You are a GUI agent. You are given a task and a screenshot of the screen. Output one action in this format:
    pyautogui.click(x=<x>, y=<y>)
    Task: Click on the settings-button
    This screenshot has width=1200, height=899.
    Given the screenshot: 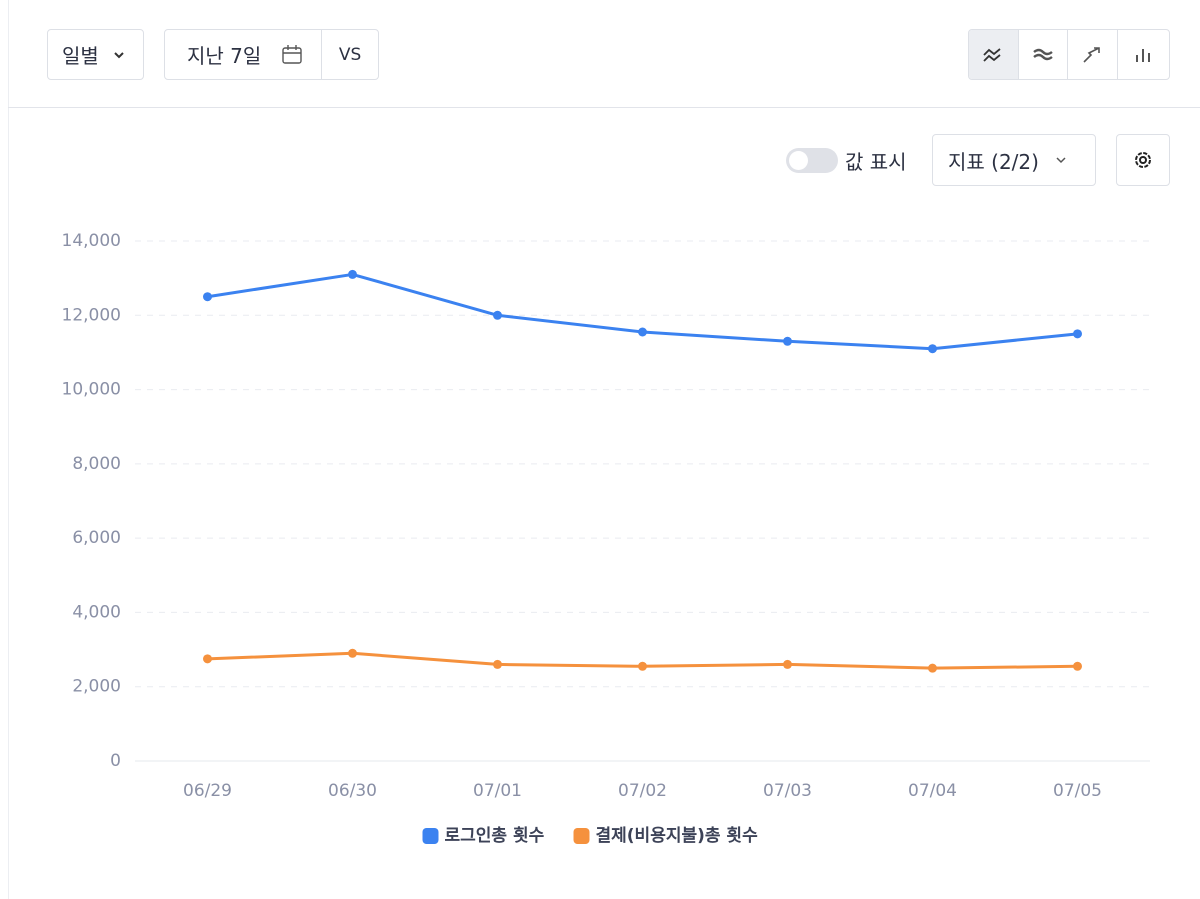 What is the action you would take?
    pyautogui.click(x=1143, y=160)
    